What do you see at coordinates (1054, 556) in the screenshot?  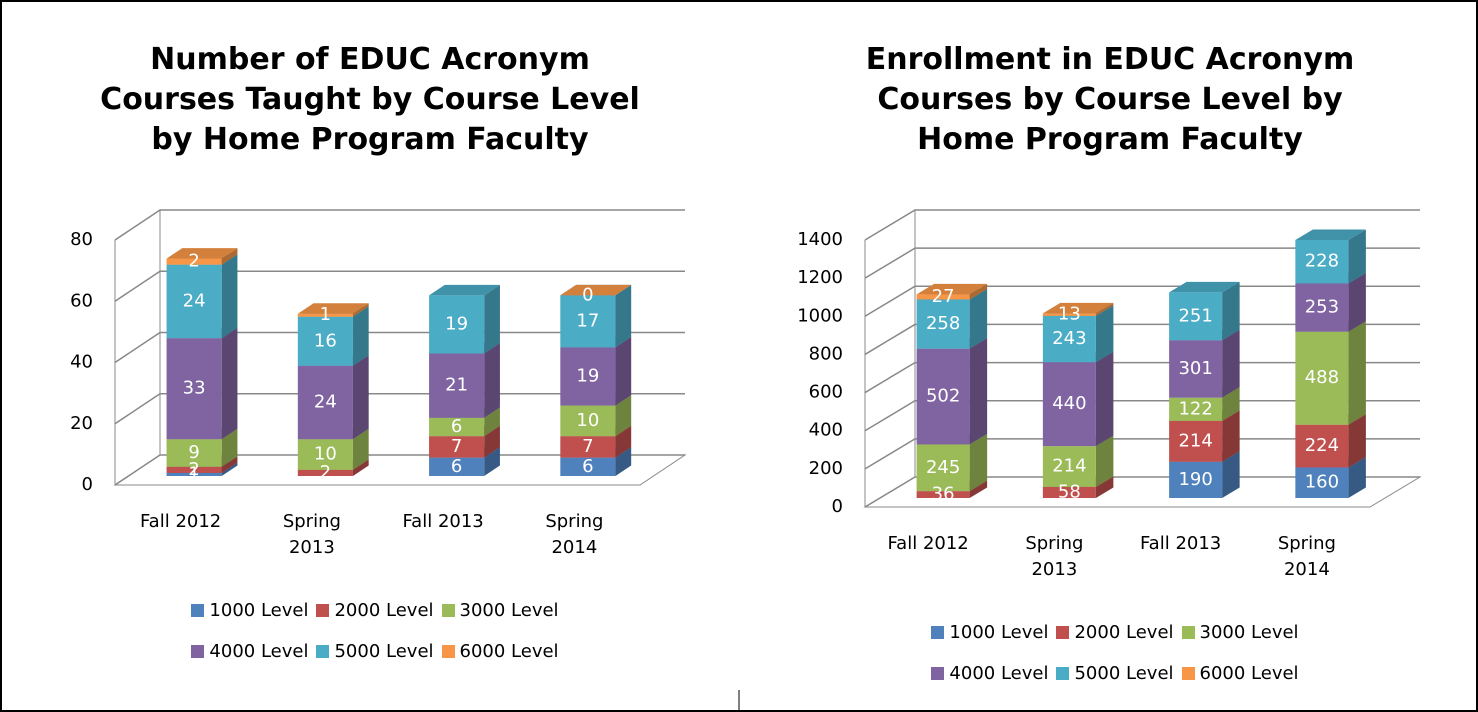 I see `x-tick-label: Spring 2013` at bounding box center [1054, 556].